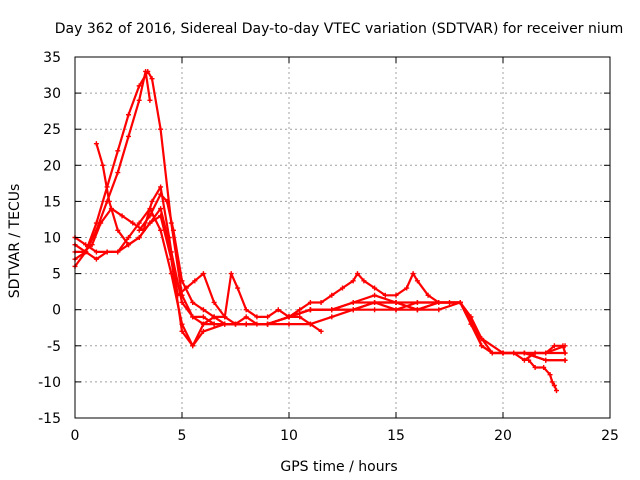  What do you see at coordinates (182, 436) in the screenshot?
I see `x-tick-label: 5` at bounding box center [182, 436].